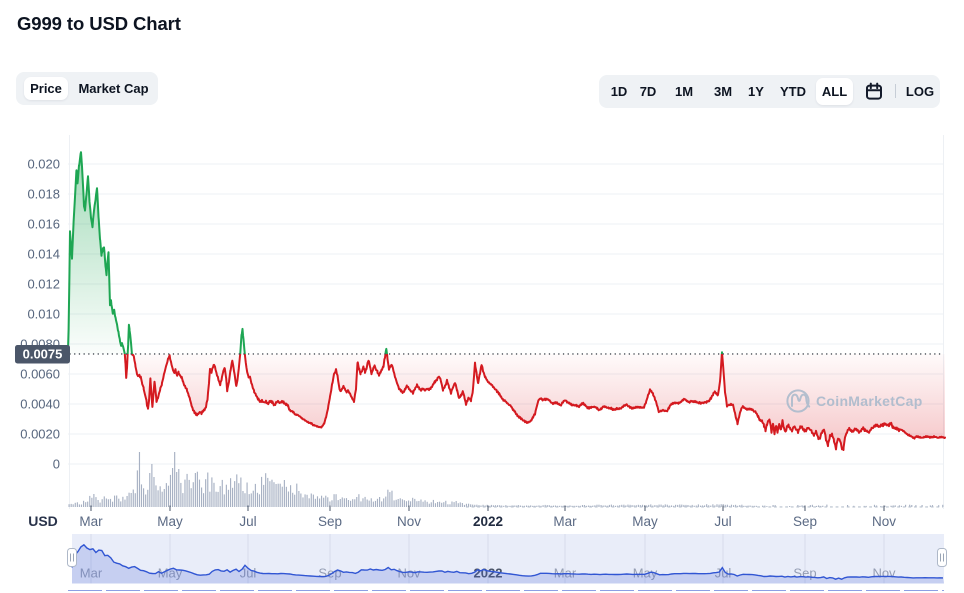 The width and height of the screenshot is (964, 593). What do you see at coordinates (43, 254) in the screenshot?
I see `svg-text: 0.014` at bounding box center [43, 254].